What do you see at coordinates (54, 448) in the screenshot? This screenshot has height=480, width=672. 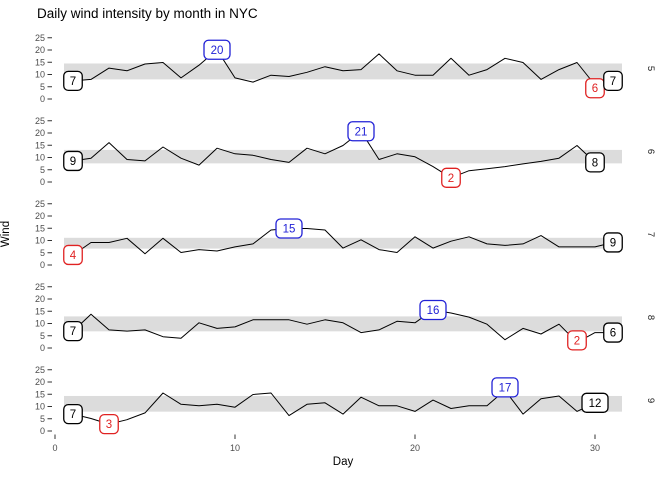 I see `x-tick-label: 0` at bounding box center [54, 448].